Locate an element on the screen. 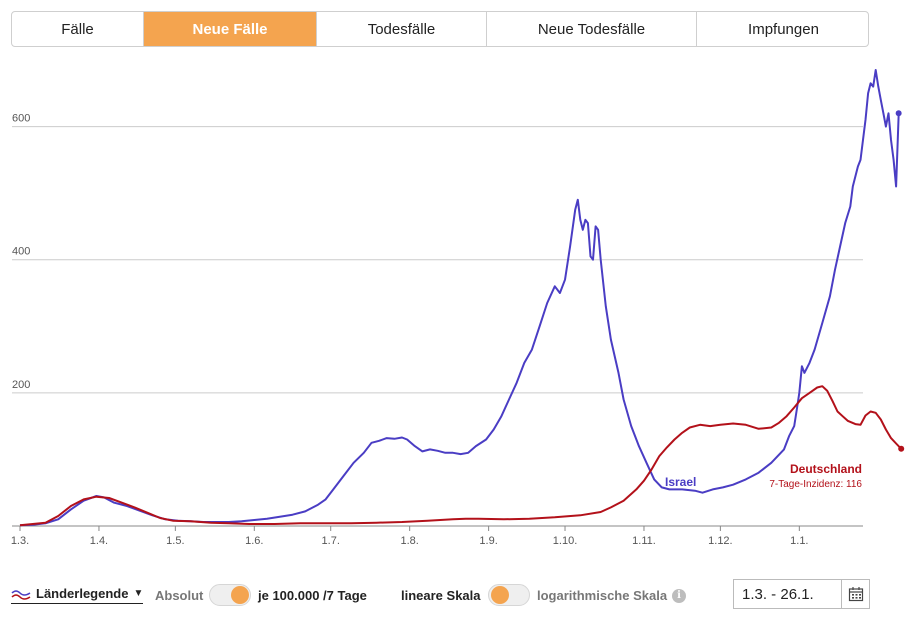  y-tick-label: 200 is located at coordinates (21, 385).